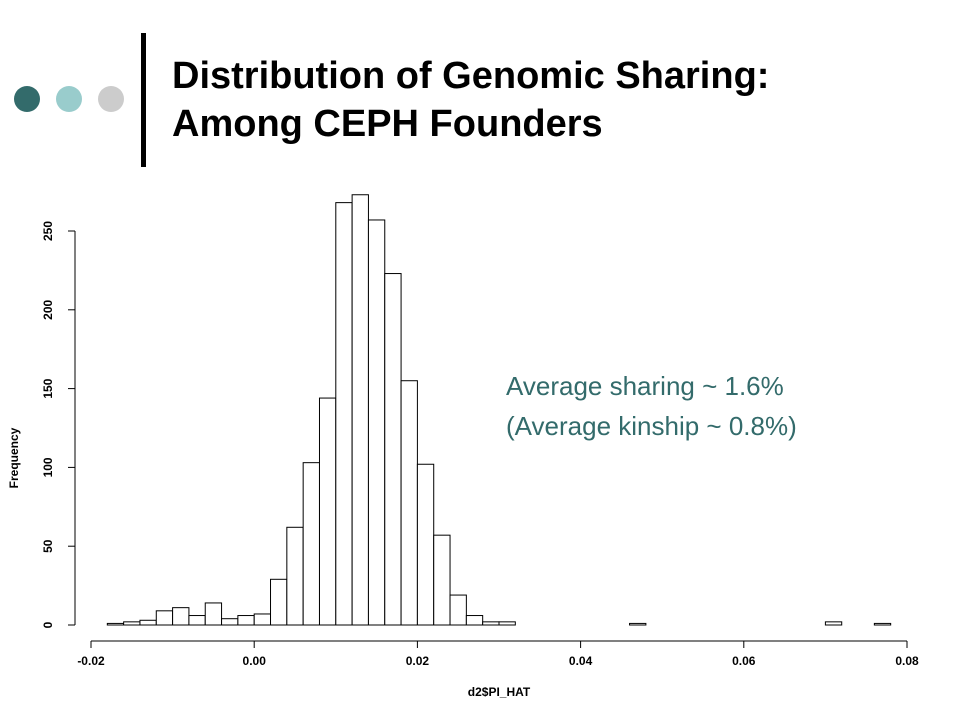 This screenshot has width=960, height=720. I want to click on x-axis-title: d2$PI_HAT, so click(499, 692).